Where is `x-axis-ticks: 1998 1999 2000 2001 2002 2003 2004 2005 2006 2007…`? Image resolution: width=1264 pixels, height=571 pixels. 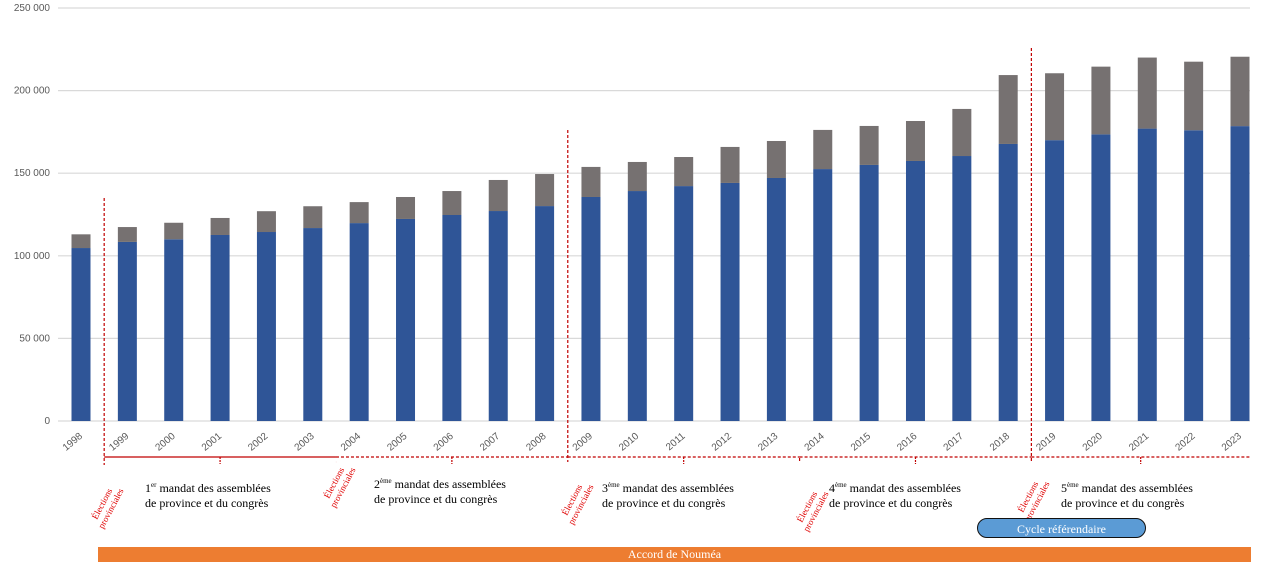 x-axis-ticks: 1998 1999 2000 2001 2002 2003 2004 2005 2006 2007… is located at coordinates (652, 442).